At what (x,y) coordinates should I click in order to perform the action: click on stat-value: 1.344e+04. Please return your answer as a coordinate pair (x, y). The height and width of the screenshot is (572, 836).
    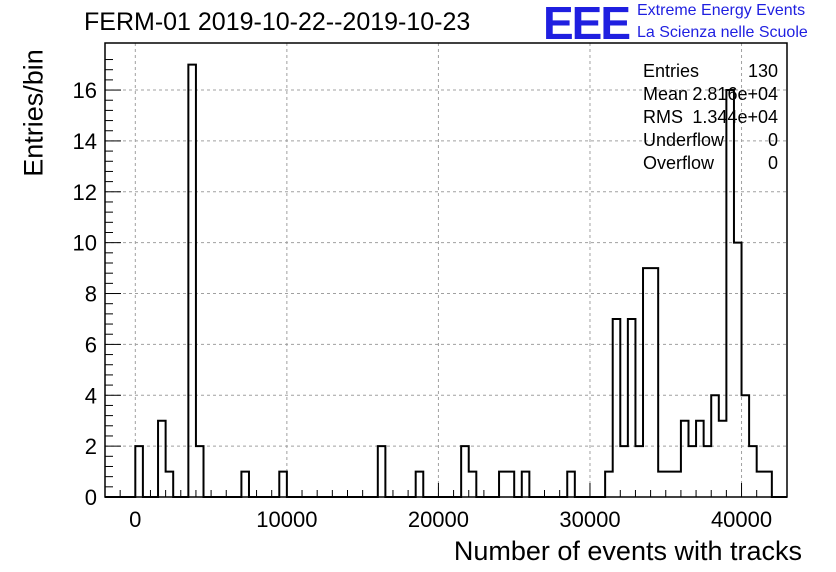
    Looking at the image, I should click on (735, 117).